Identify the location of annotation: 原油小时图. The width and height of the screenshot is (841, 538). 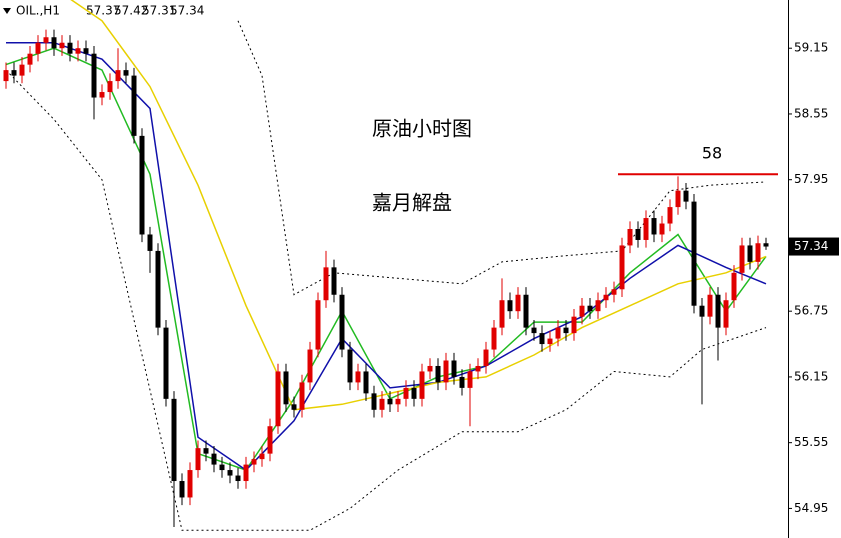
(422, 129).